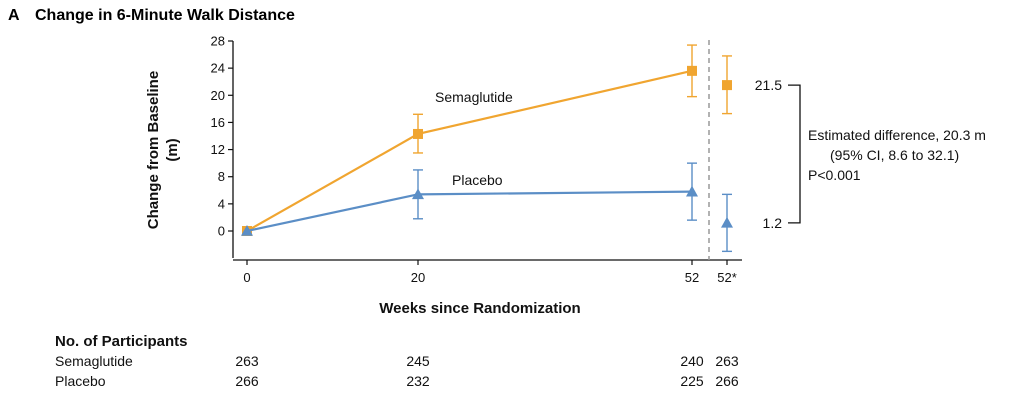 The height and width of the screenshot is (401, 1024). What do you see at coordinates (418, 361) in the screenshot?
I see `participants-cell: 245` at bounding box center [418, 361].